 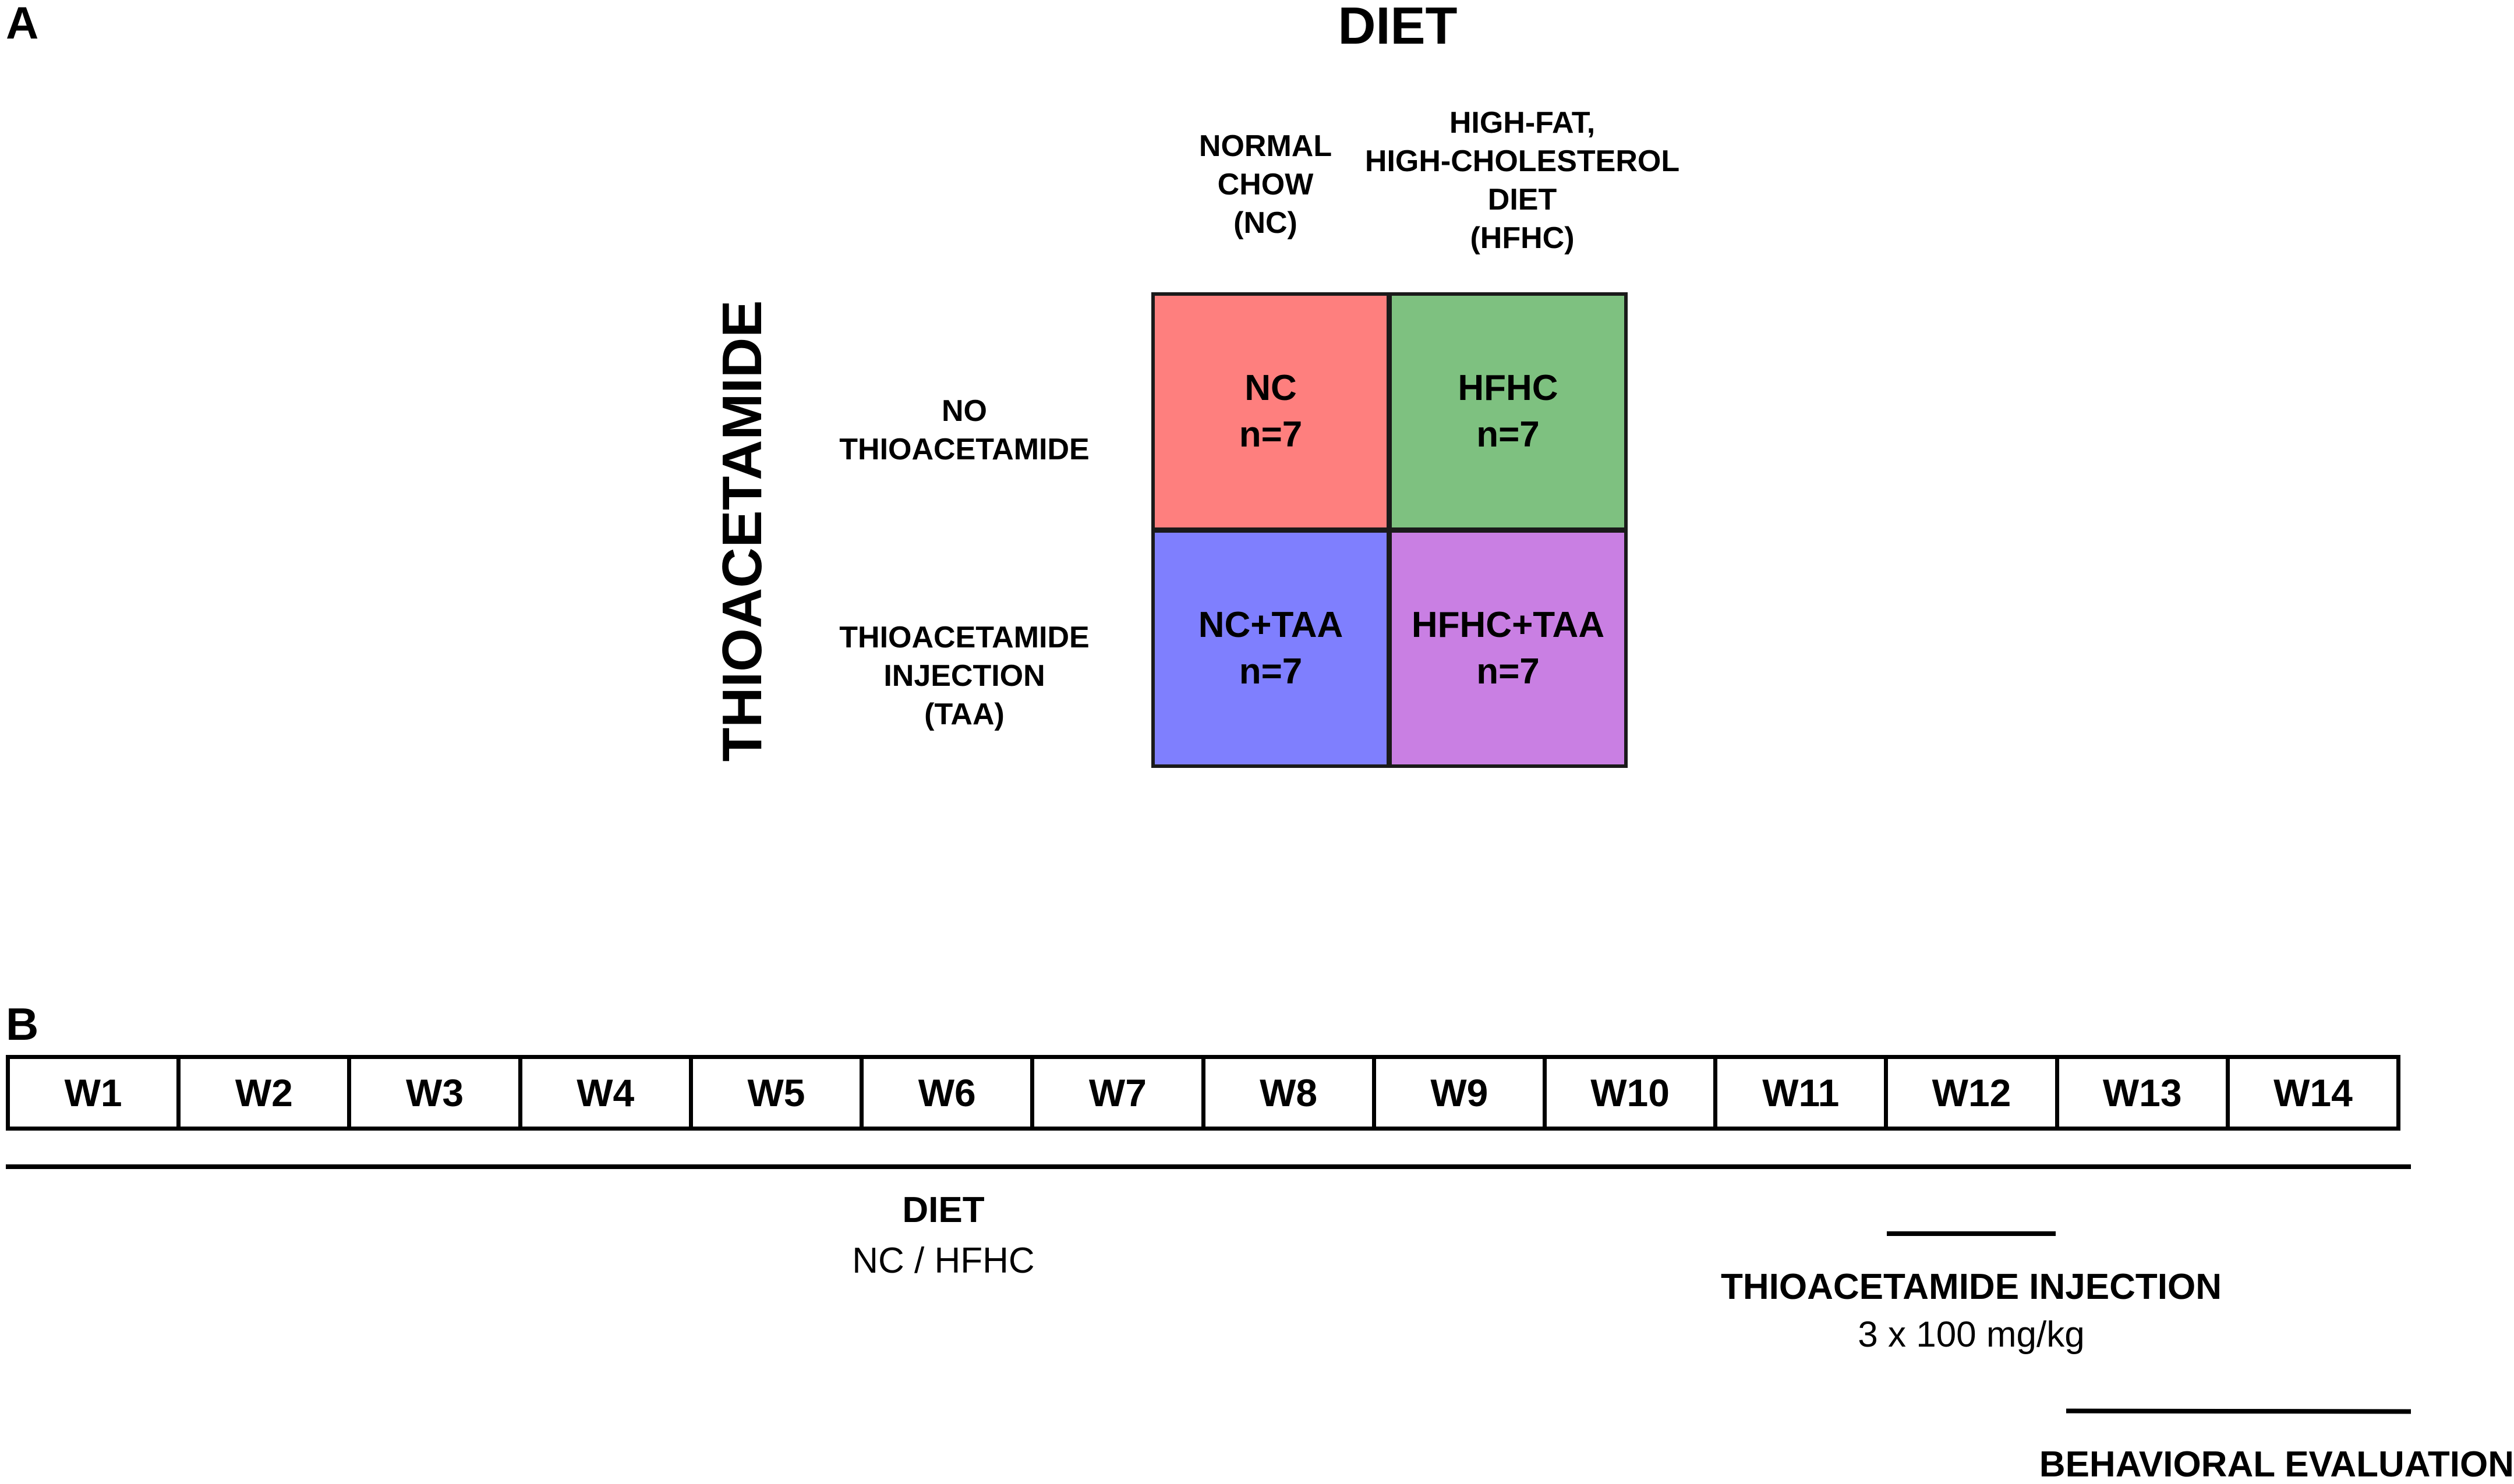 I want to click on column-header-line: DIET, so click(x=1522, y=200).